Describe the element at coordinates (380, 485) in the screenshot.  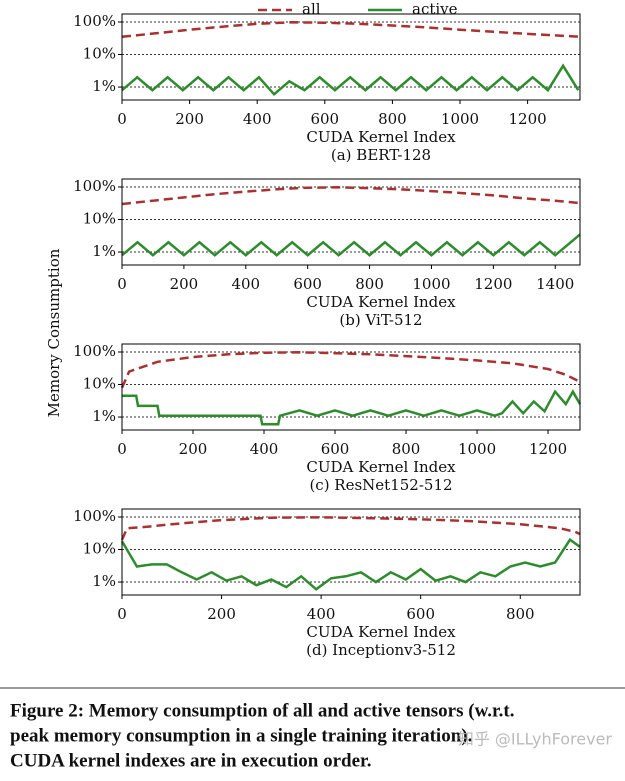
I see `chart-title: (c) ResNet152-512` at that location.